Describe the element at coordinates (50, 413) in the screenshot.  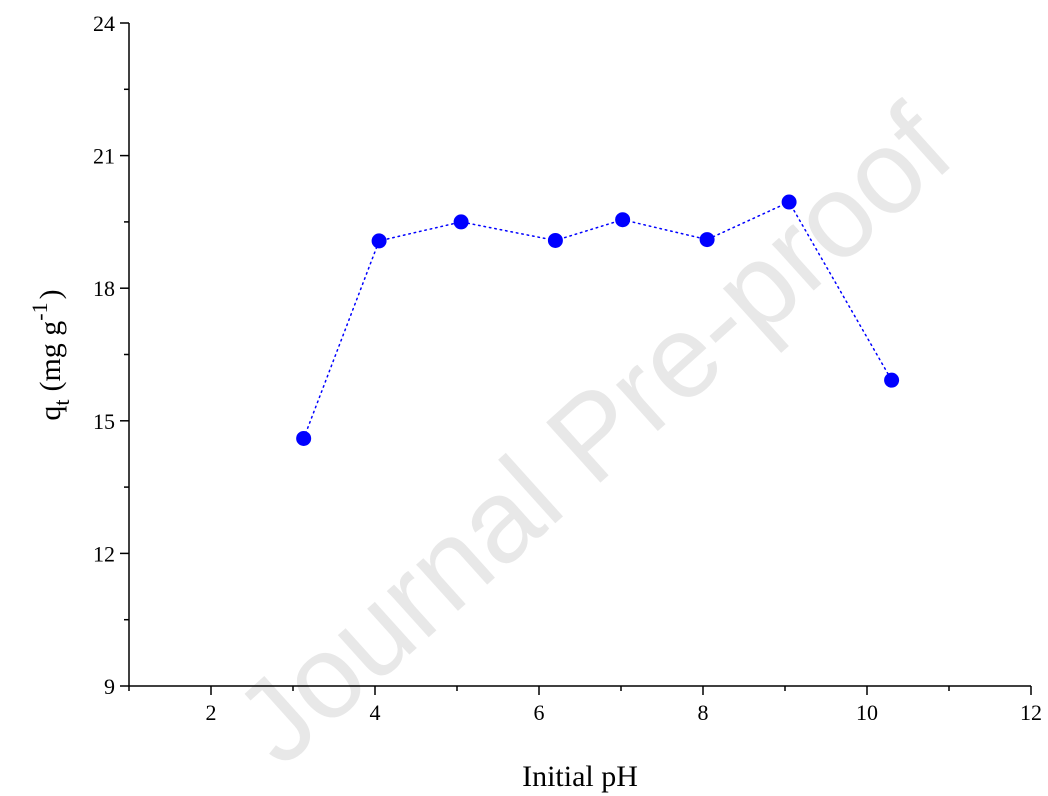
I see `y-axis-title-main: q` at that location.